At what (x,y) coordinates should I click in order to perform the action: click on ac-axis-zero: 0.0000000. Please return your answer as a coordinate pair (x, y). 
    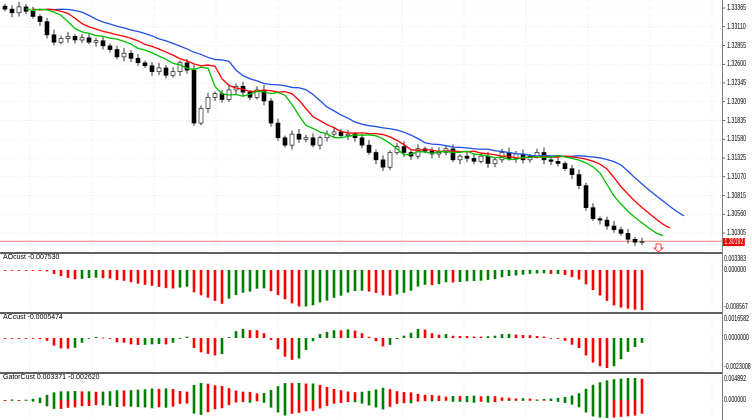
    Looking at the image, I should click on (736, 337).